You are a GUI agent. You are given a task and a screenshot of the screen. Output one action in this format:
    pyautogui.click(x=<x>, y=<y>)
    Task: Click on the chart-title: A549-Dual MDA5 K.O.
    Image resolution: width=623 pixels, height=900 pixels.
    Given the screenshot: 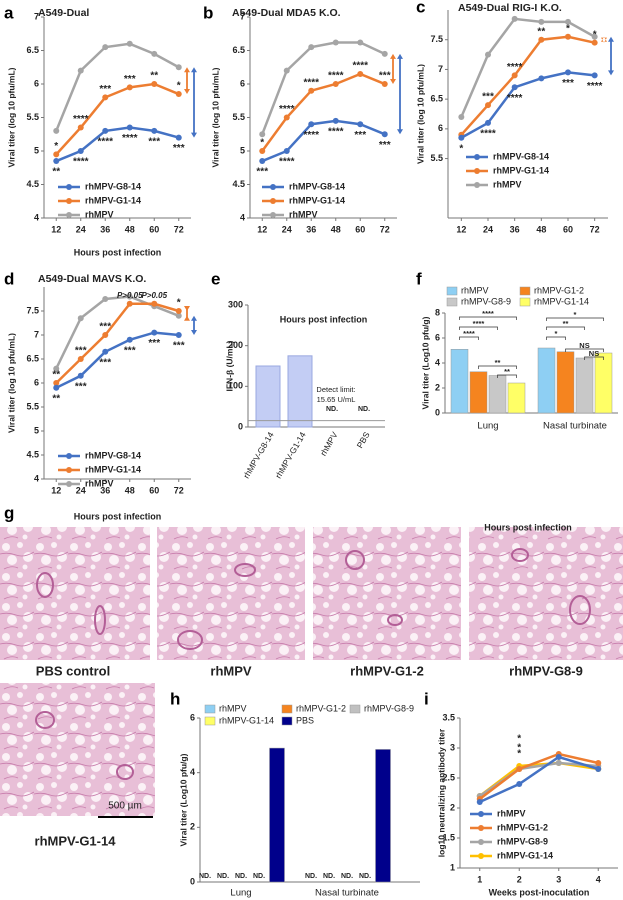 What is the action you would take?
    pyautogui.click(x=286, y=13)
    